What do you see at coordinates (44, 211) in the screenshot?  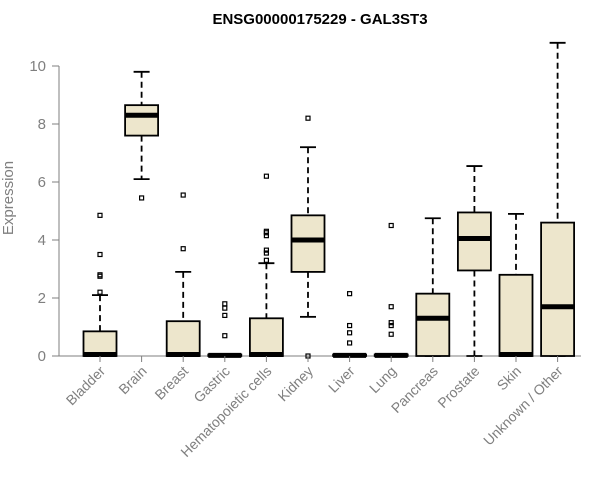 I see `y-ticks: 0 2 4 6 8 10` at bounding box center [44, 211].